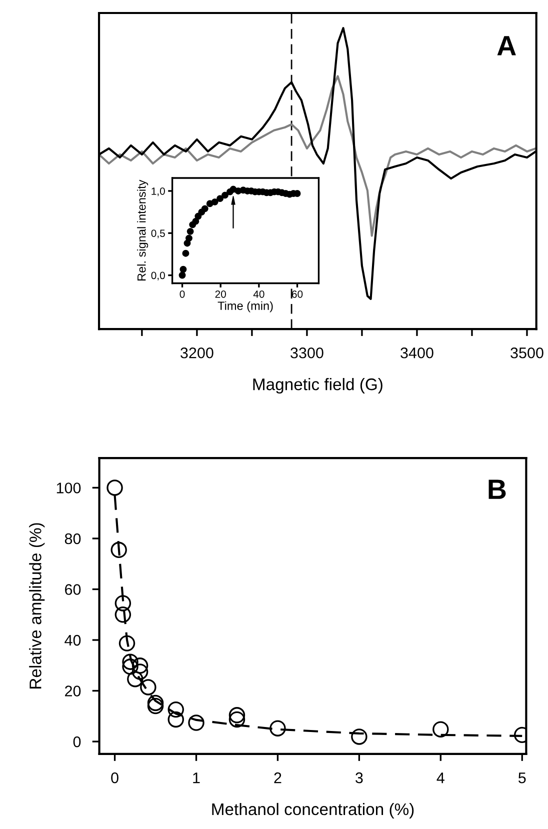 Image resolution: width=548 pixels, height=829 pixels. I want to click on x-tick-label: 3, so click(359, 778).